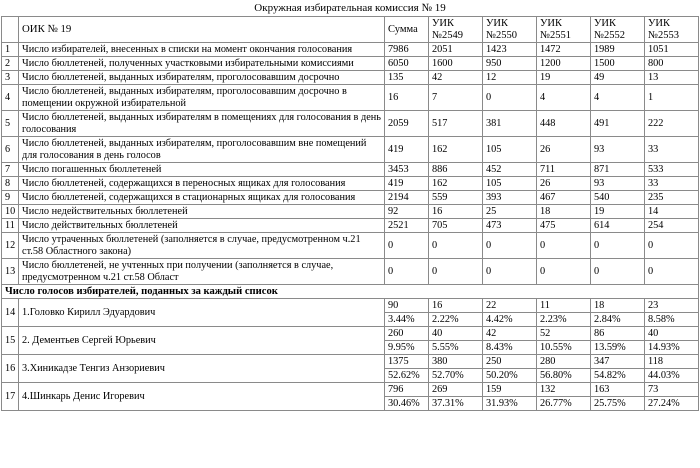 The height and width of the screenshot is (468, 700). Describe the element at coordinates (509, 347) in the screenshot. I see `candidate-uik-percent: 8.43%` at that location.